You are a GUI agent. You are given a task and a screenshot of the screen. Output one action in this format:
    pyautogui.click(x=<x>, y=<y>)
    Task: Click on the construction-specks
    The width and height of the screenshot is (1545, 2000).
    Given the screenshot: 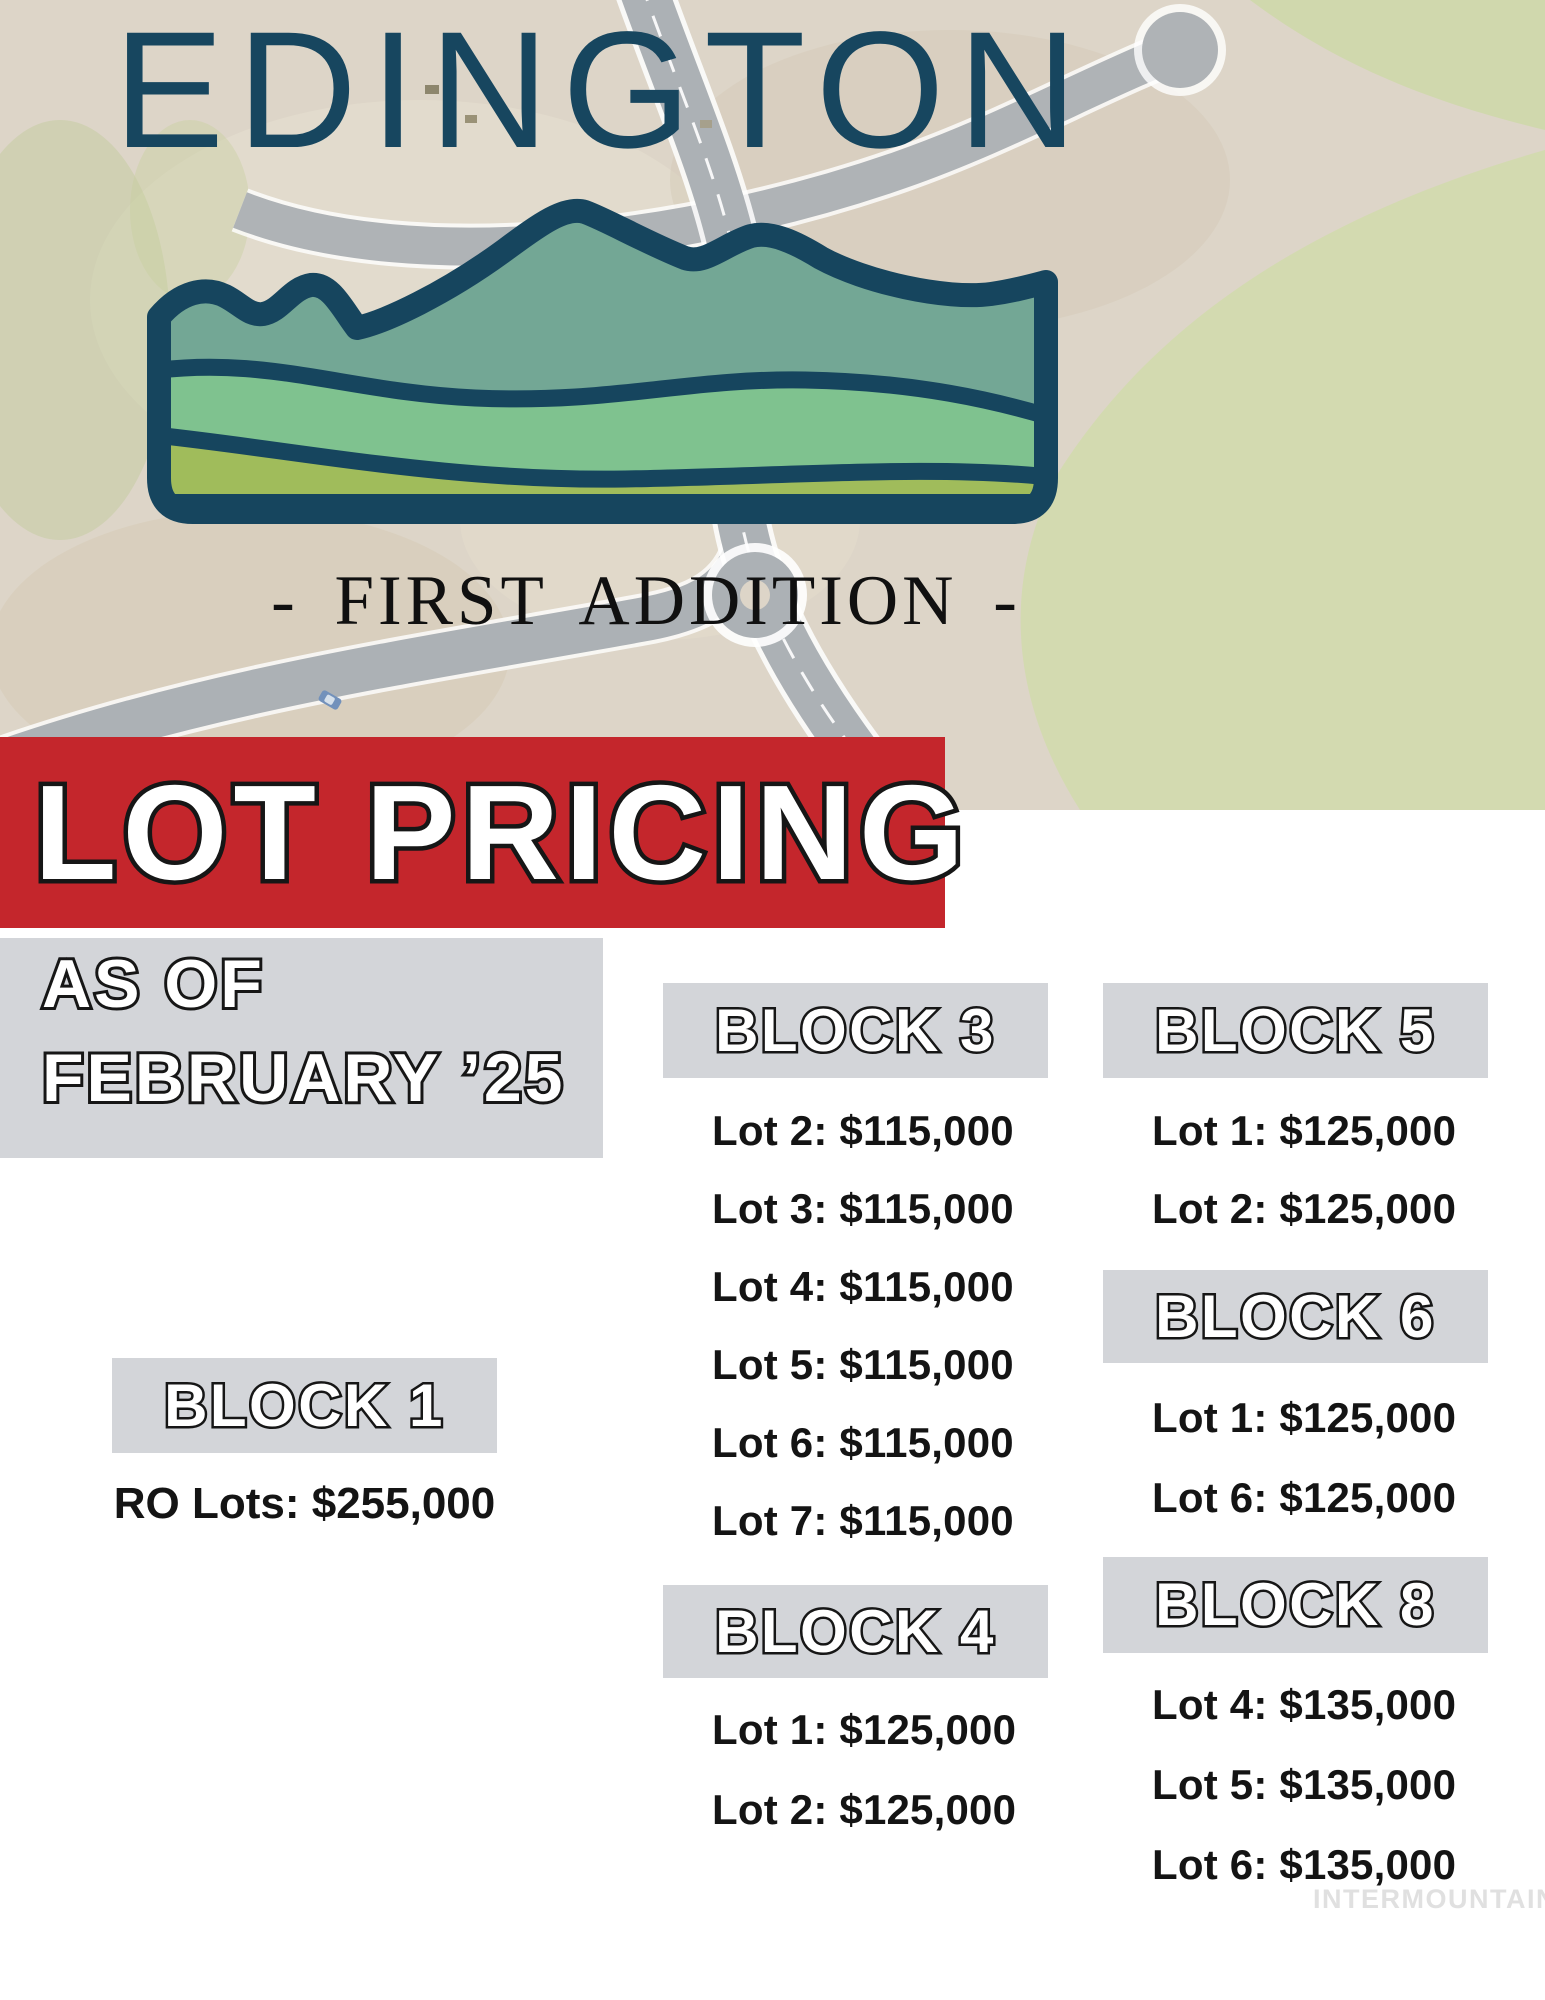 What is the action you would take?
    pyautogui.click(x=568, y=106)
    